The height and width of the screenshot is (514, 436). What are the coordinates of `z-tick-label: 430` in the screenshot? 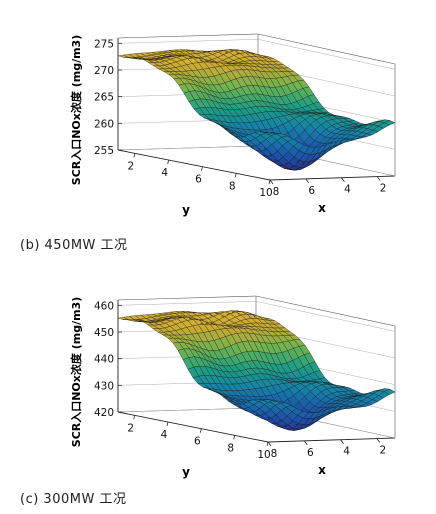 It's located at (104, 386).